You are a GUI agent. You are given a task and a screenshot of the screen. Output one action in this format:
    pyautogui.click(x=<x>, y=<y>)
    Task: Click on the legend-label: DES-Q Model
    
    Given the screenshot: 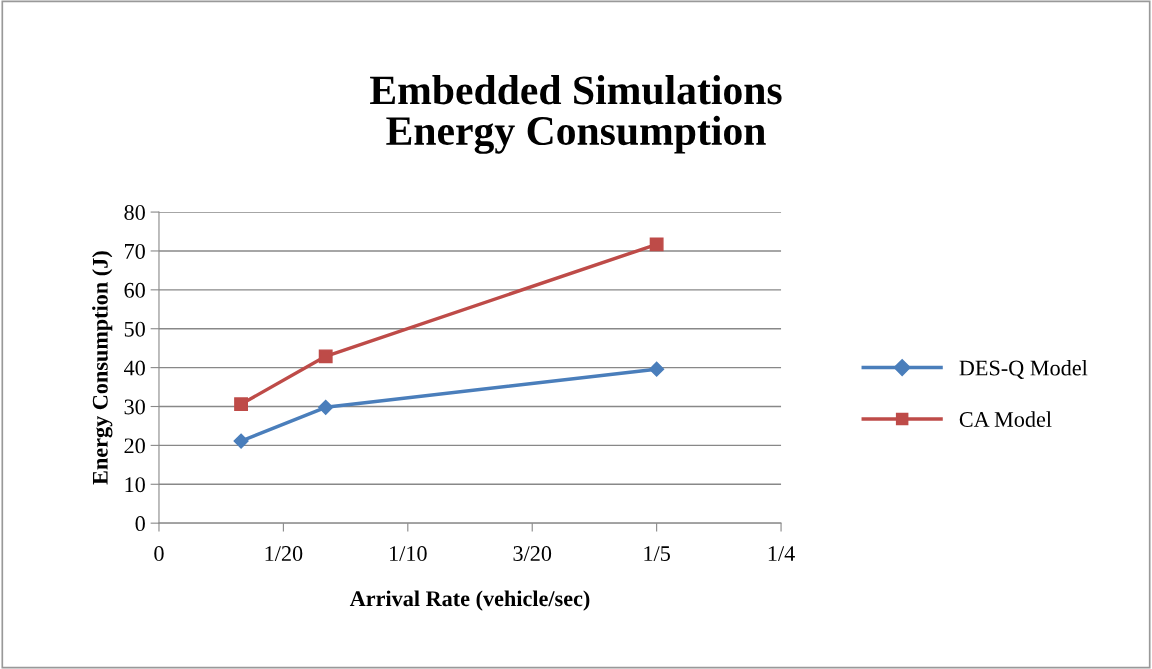 What is the action you would take?
    pyautogui.click(x=1023, y=369)
    